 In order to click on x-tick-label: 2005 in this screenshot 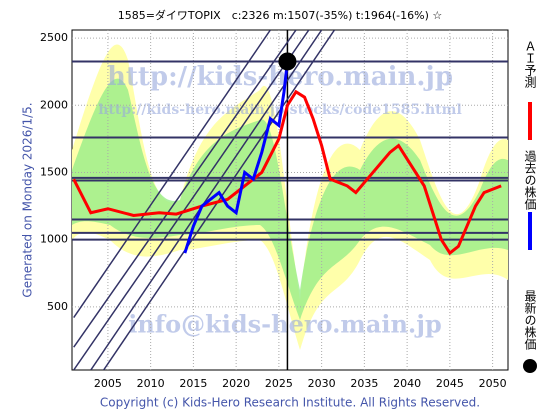, I will do `click(108, 383)`.